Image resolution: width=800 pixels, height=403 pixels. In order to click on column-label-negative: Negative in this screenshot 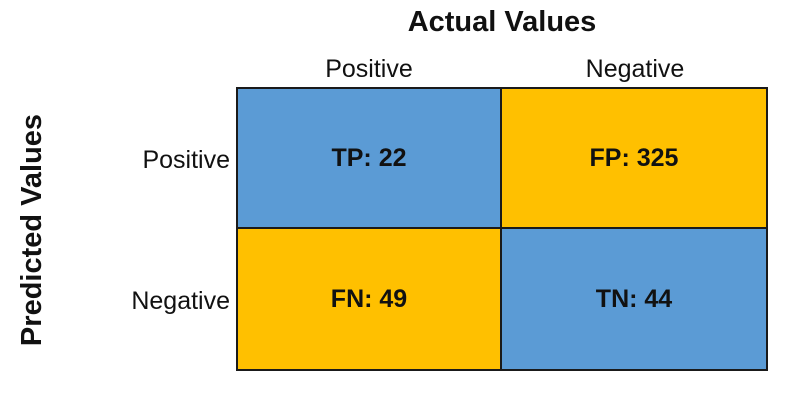, I will do `click(635, 69)`.